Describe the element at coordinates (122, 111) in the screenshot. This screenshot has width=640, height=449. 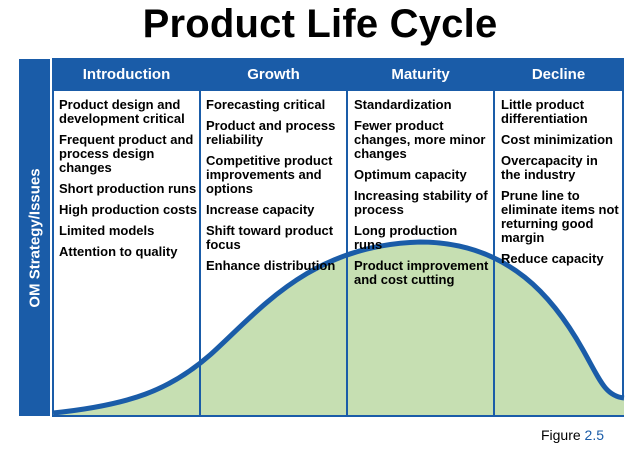
I see `strategy-item: Product design and development critical` at that location.